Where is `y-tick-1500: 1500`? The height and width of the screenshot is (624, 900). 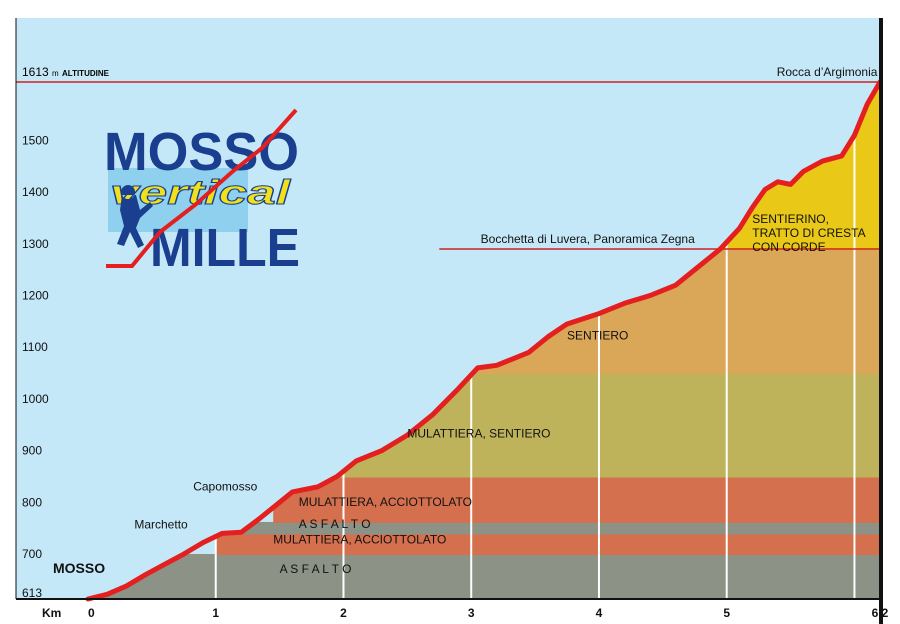
y-tick-1500: 1500 is located at coordinates (35, 140).